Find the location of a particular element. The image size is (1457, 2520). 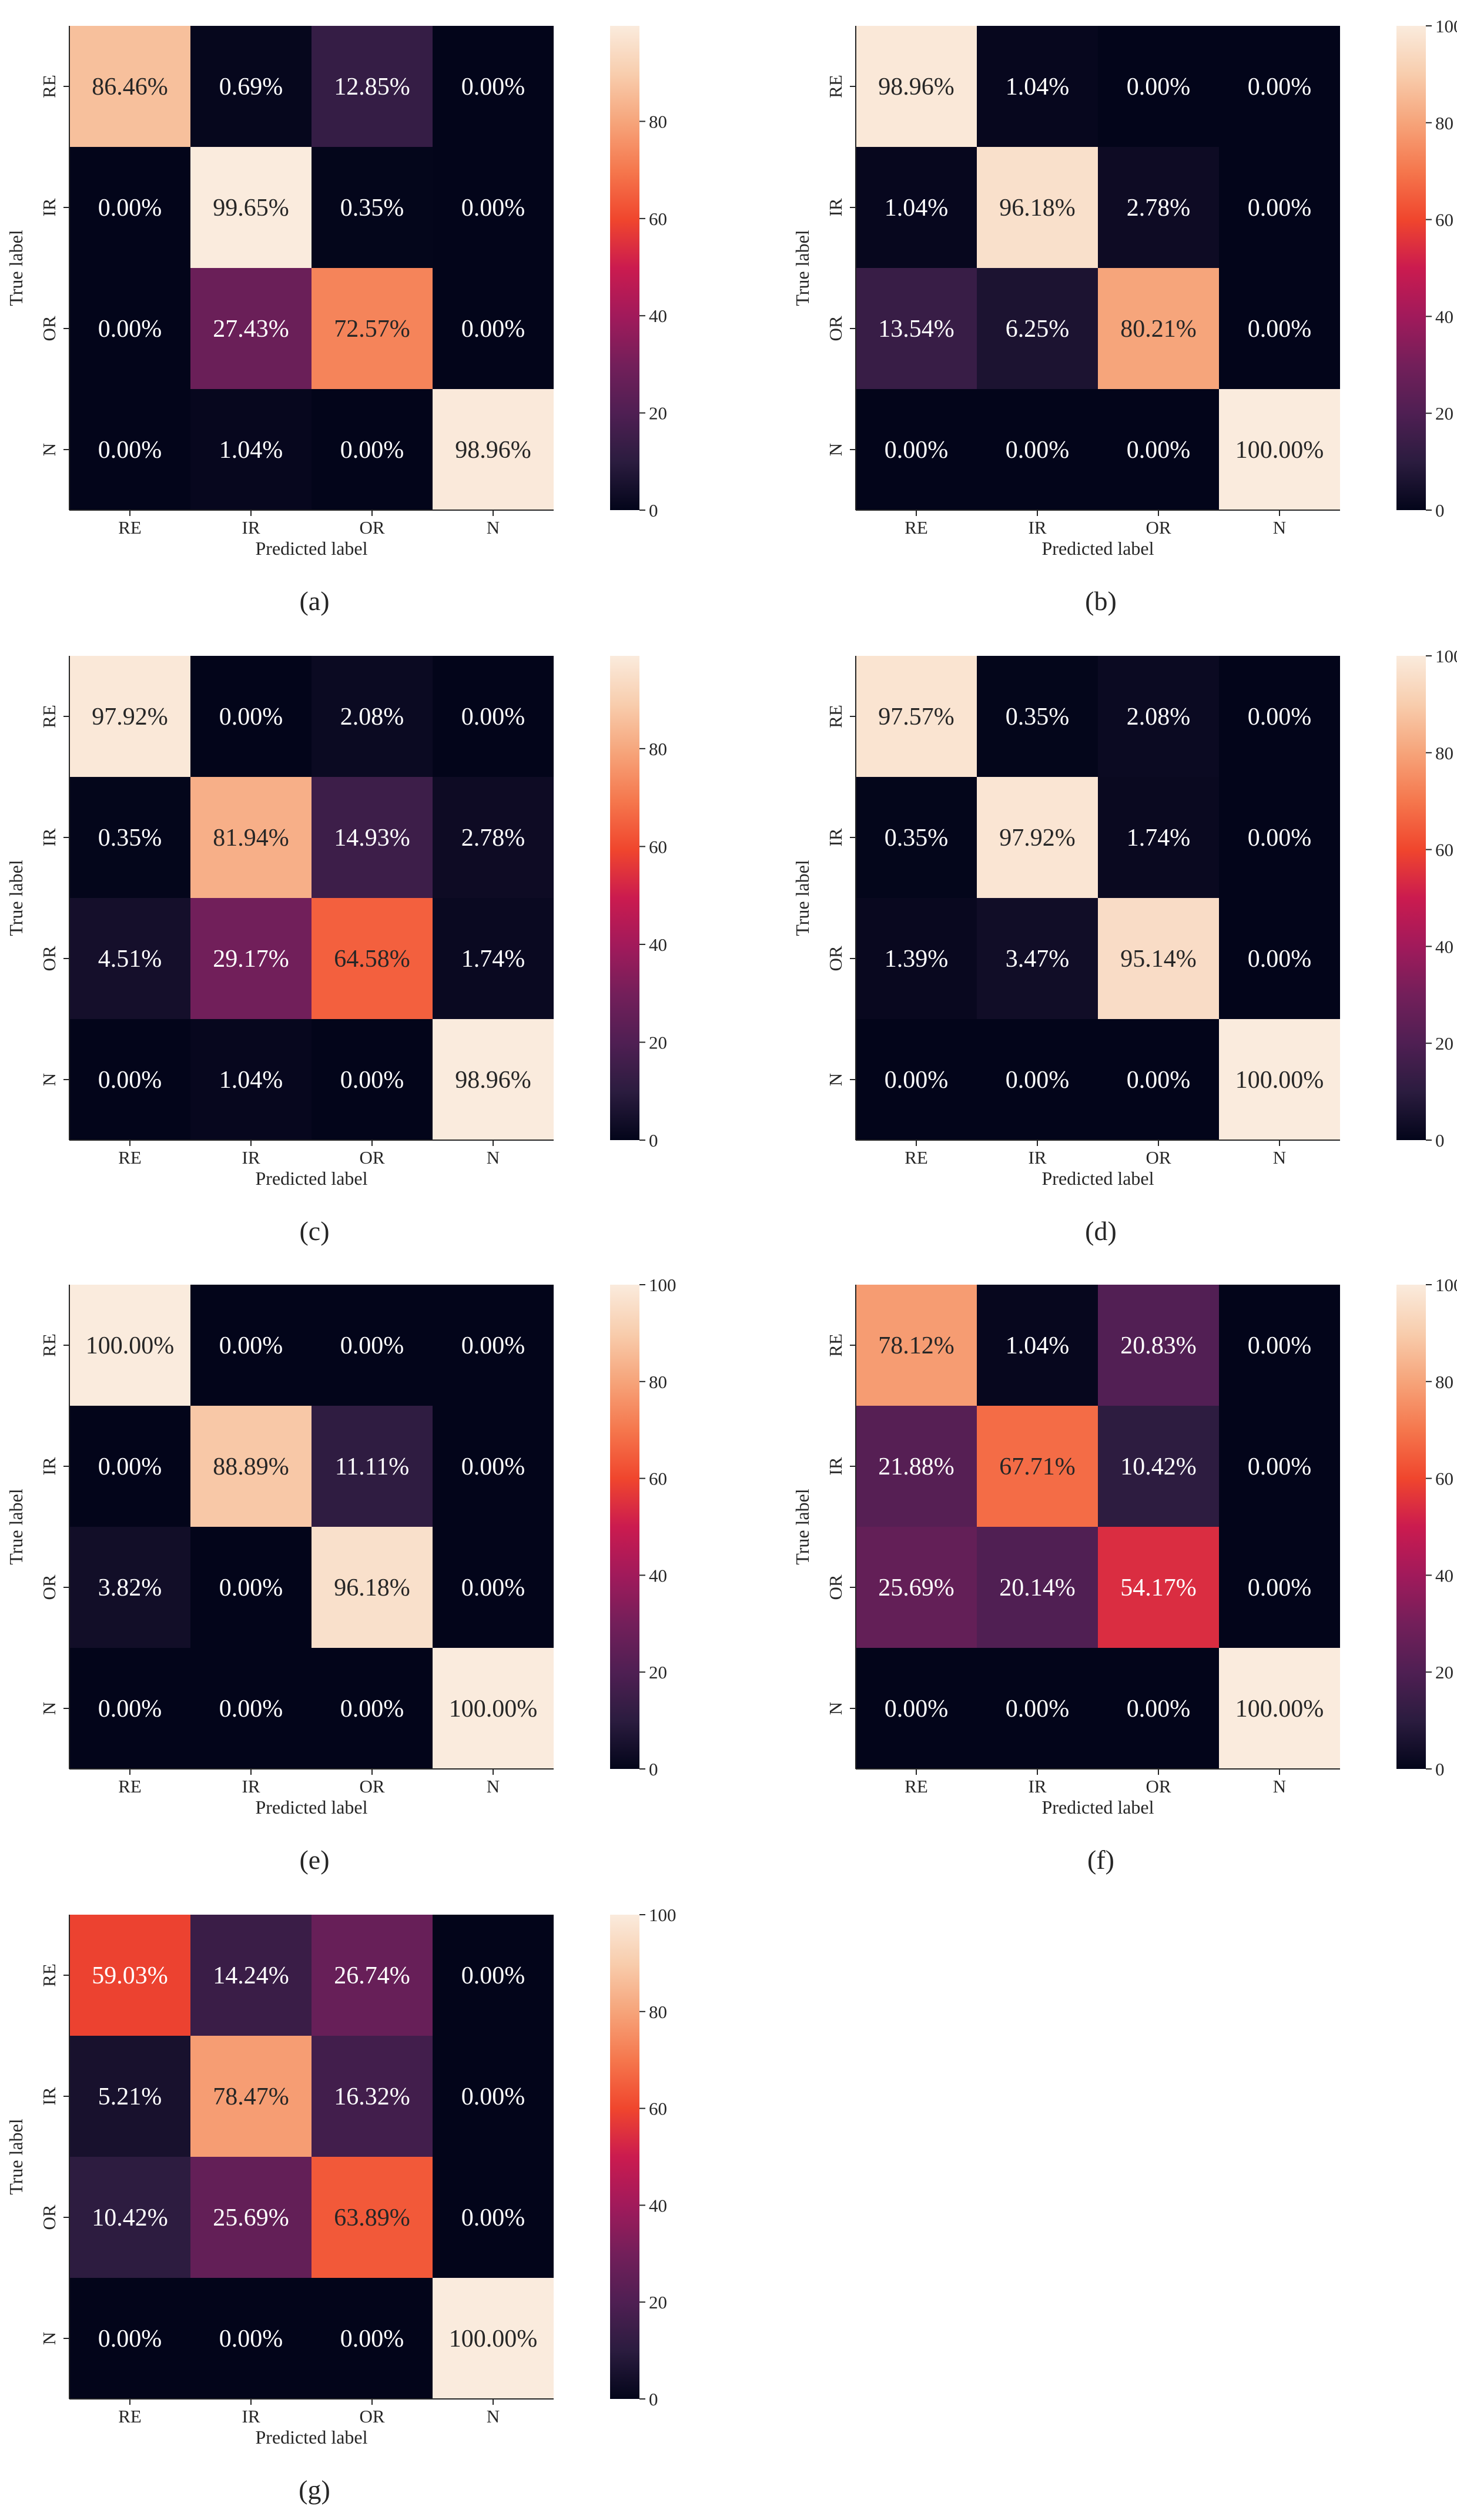

panel-f-cell-label: 100.00% is located at coordinates (1279, 1709).